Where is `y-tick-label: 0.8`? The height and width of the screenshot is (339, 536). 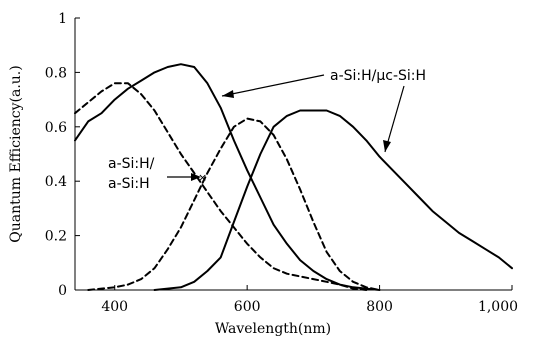
y-tick-label: 0.8 is located at coordinates (56, 73).